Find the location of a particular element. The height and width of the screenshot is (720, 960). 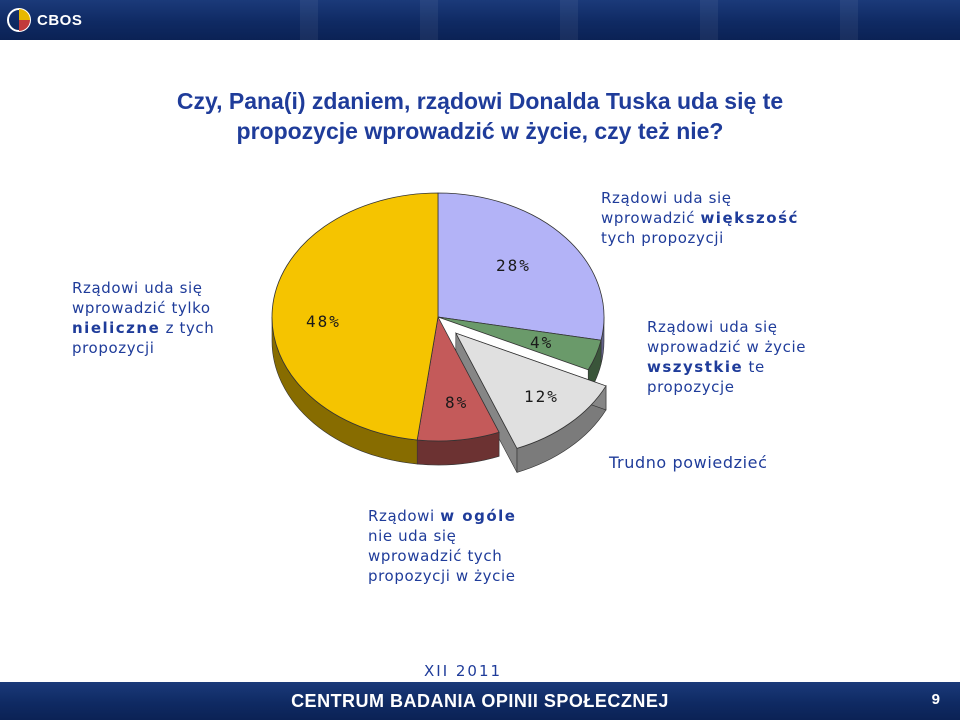

cbos-logo-icon is located at coordinates (19, 20).